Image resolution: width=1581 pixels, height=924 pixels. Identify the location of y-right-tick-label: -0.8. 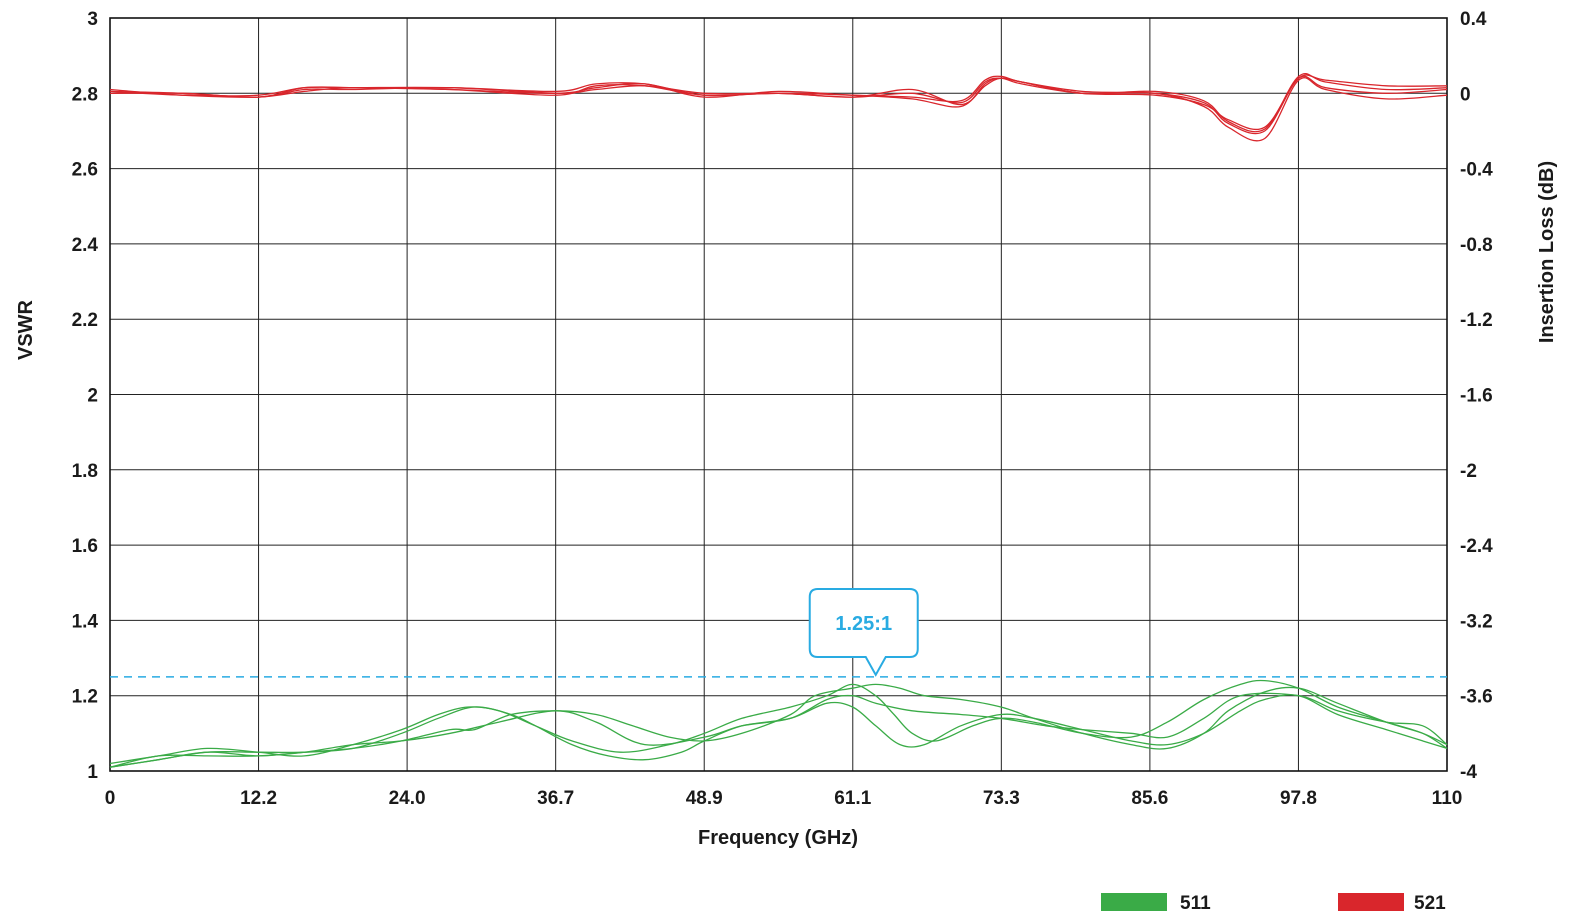
(1476, 245).